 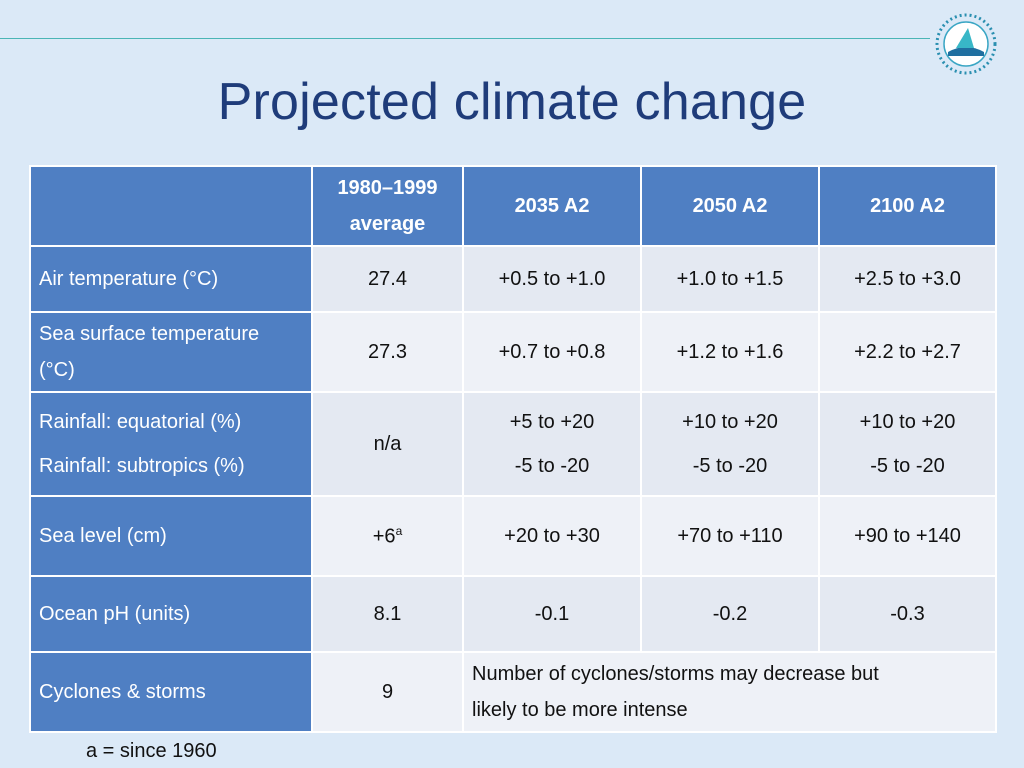 I want to click on rainfall-2100-equatorial: +10 to +20, so click(x=907, y=422).